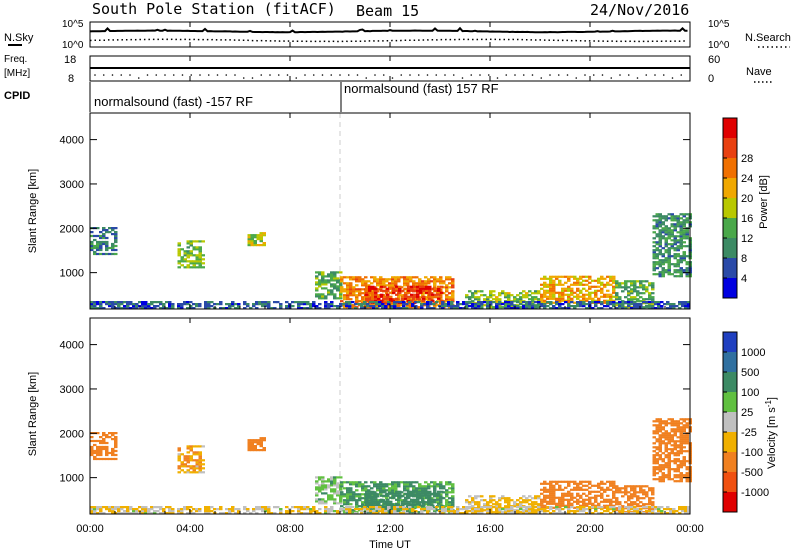 The width and height of the screenshot is (800, 554). I want to click on nave-dot, so click(191, 75).